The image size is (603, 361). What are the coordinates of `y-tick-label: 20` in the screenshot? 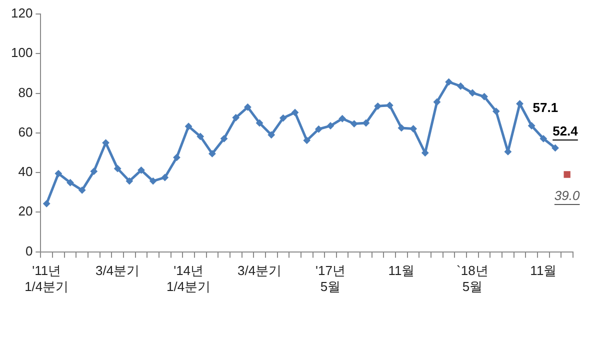 It's located at (25, 211).